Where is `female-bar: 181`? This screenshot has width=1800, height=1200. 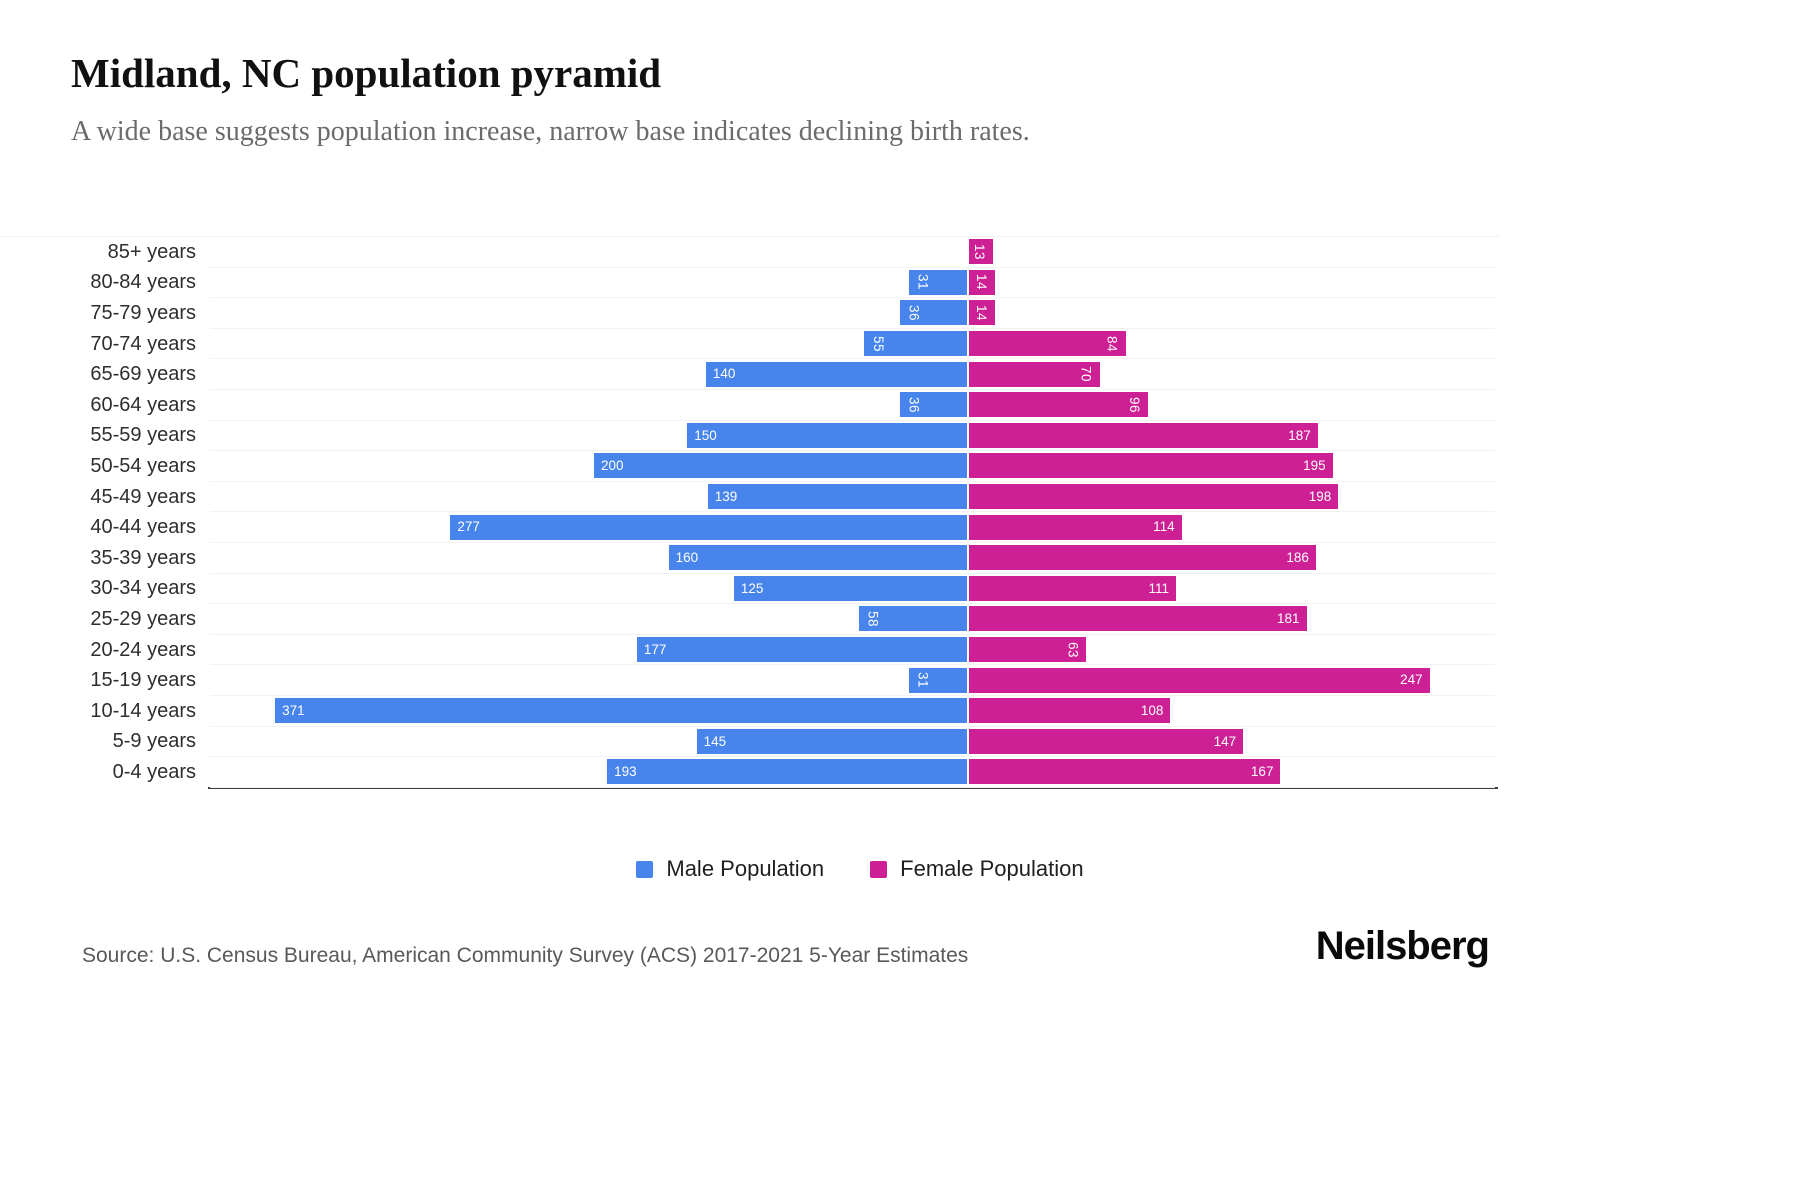
female-bar: 181 is located at coordinates (1138, 619).